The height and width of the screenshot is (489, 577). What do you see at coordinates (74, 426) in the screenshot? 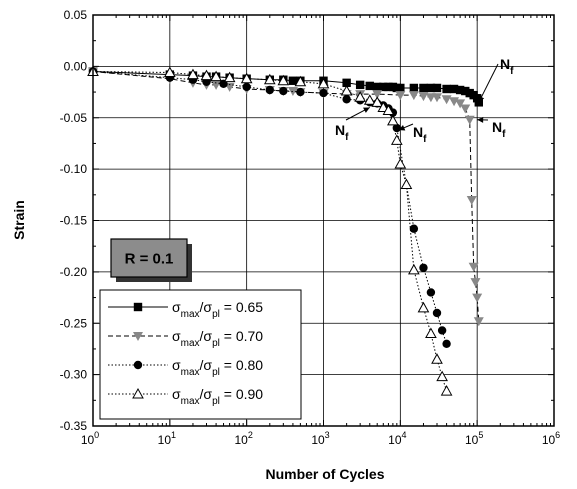
I see `y-tick-label: -0.35` at bounding box center [74, 426].